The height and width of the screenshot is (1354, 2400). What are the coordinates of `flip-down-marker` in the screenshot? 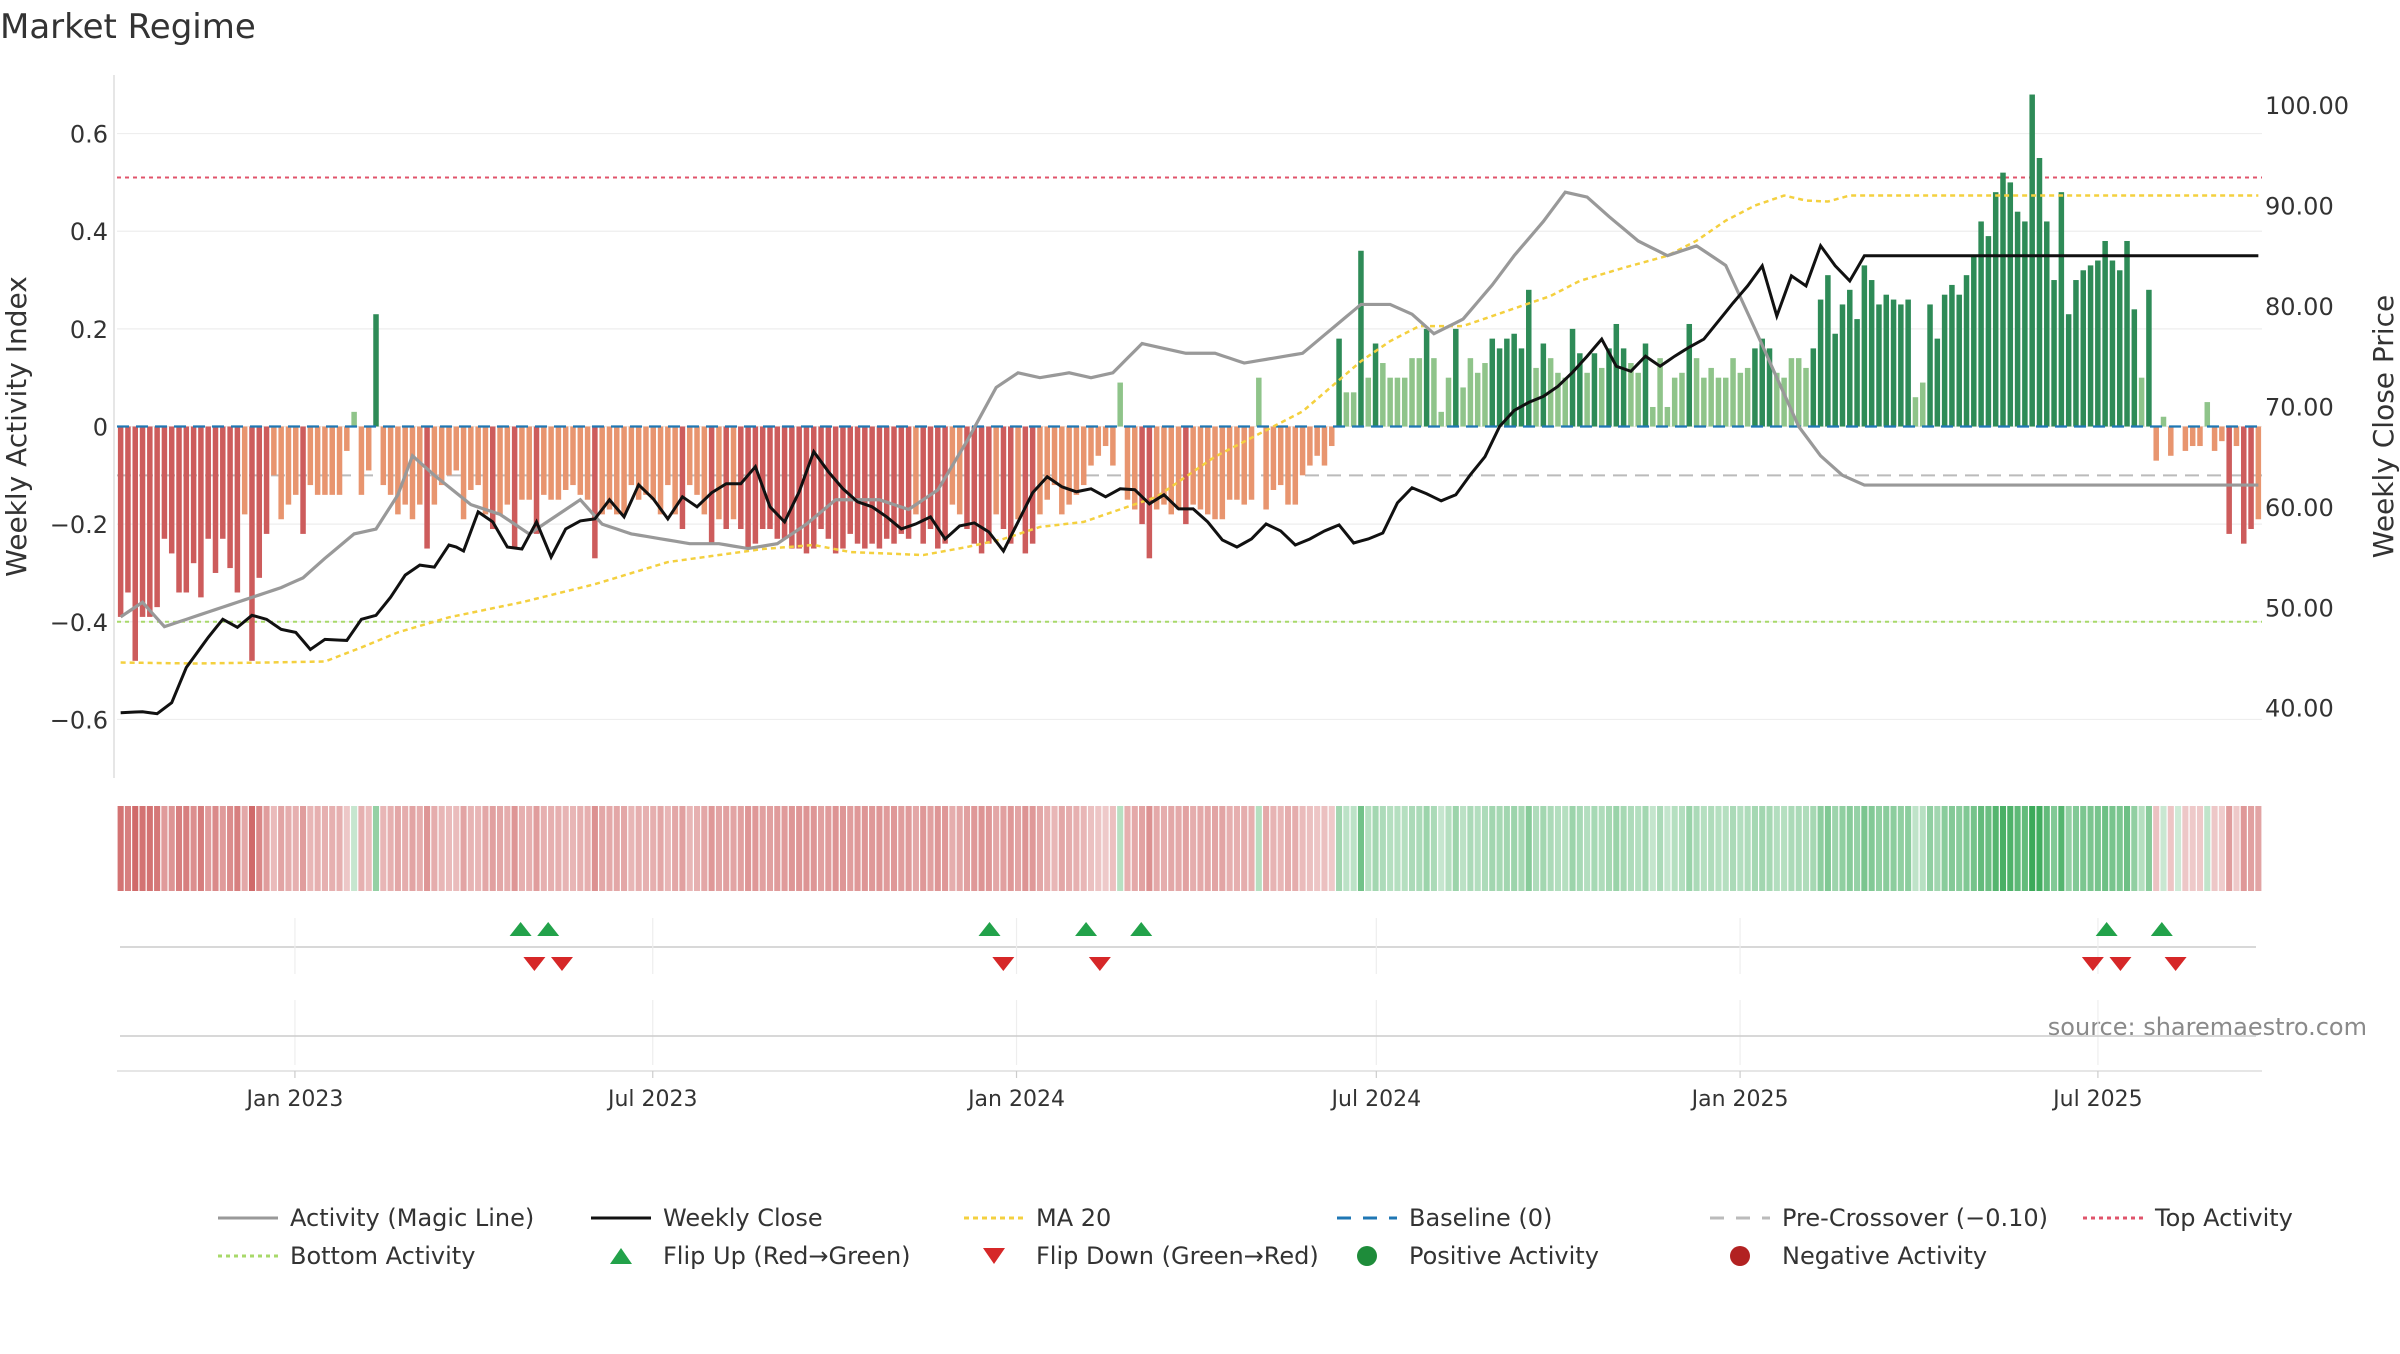 It's located at (2120, 964).